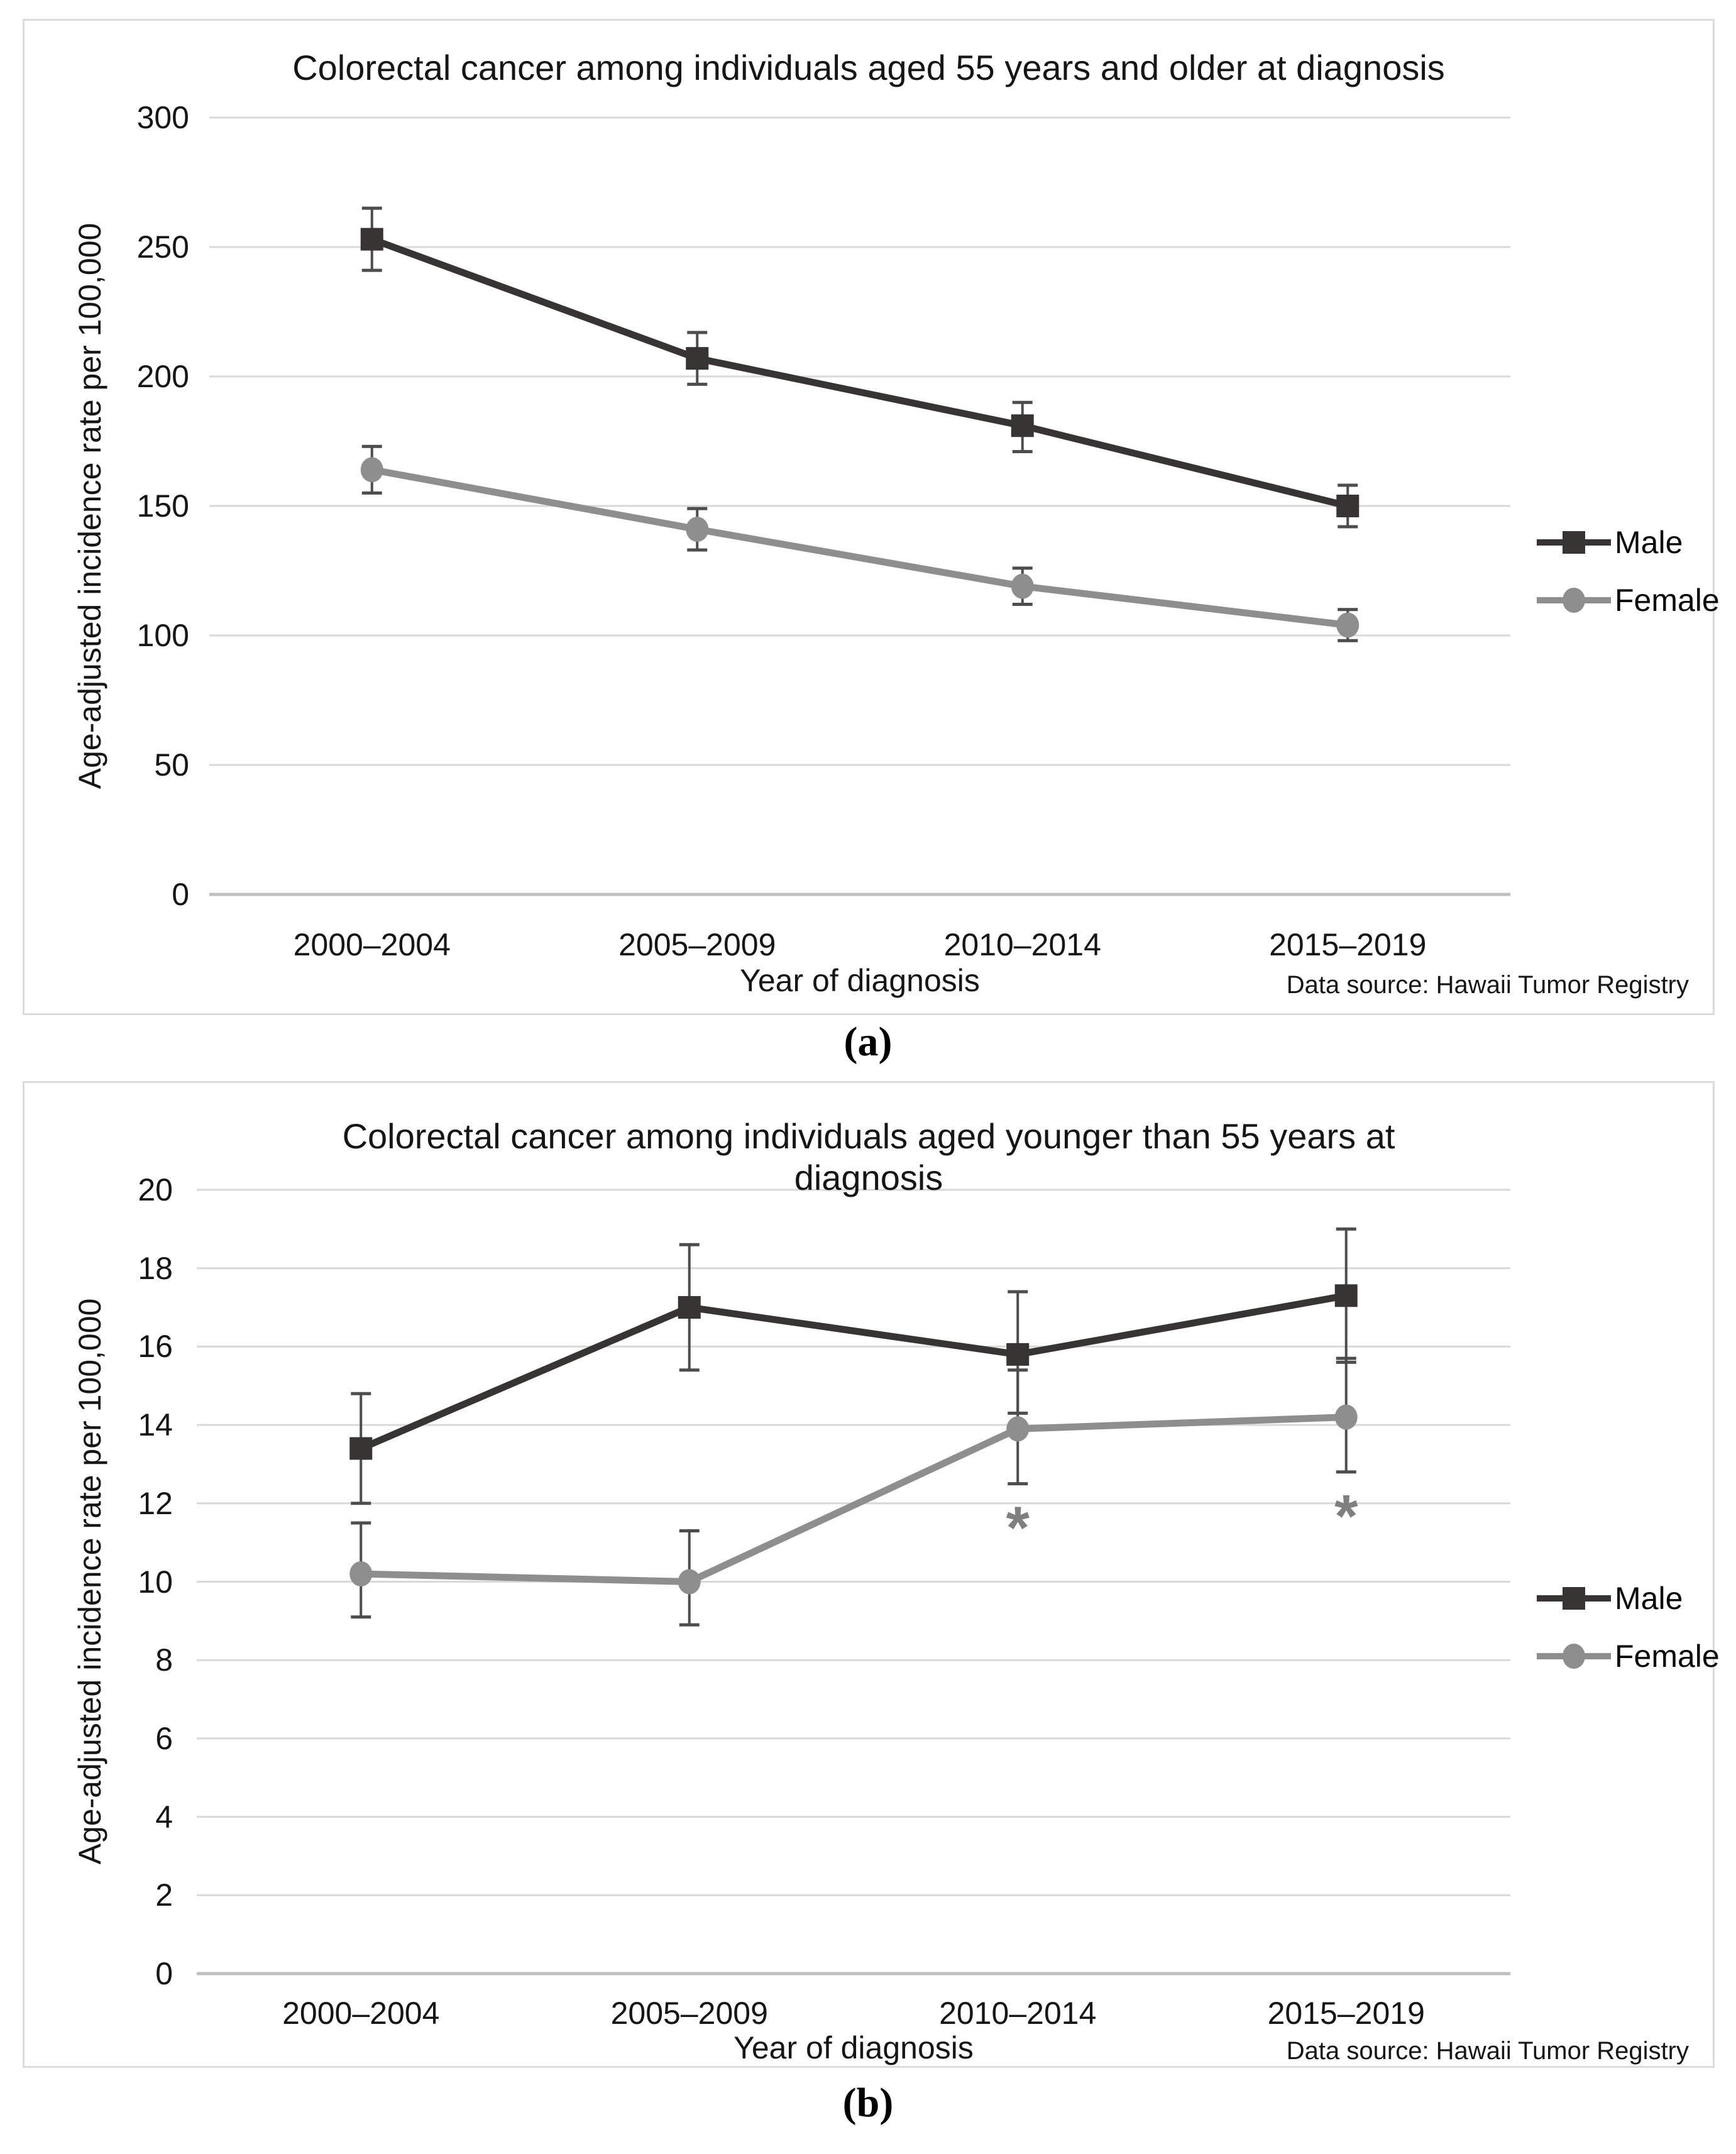 Image resolution: width=1736 pixels, height=2154 pixels. Describe the element at coordinates (164, 1895) in the screenshot. I see `y-tick-label-2: 2` at that location.